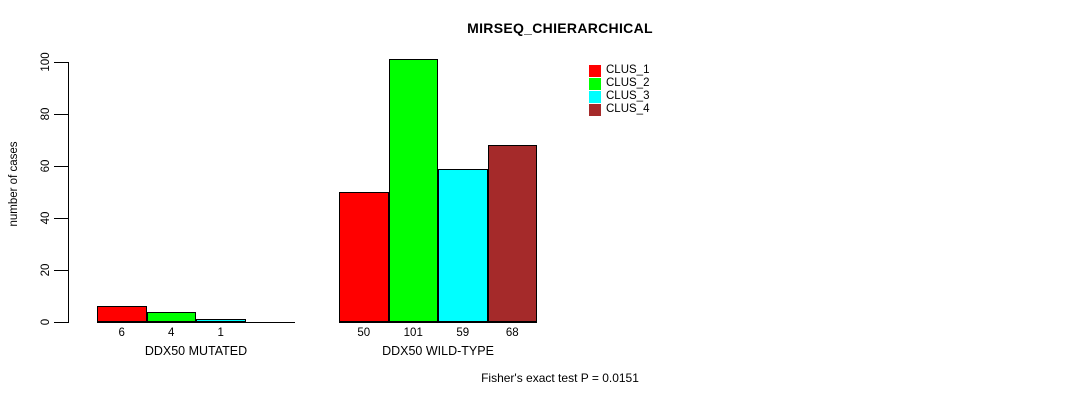  I want to click on legend-label: CLUS_2, so click(628, 83).